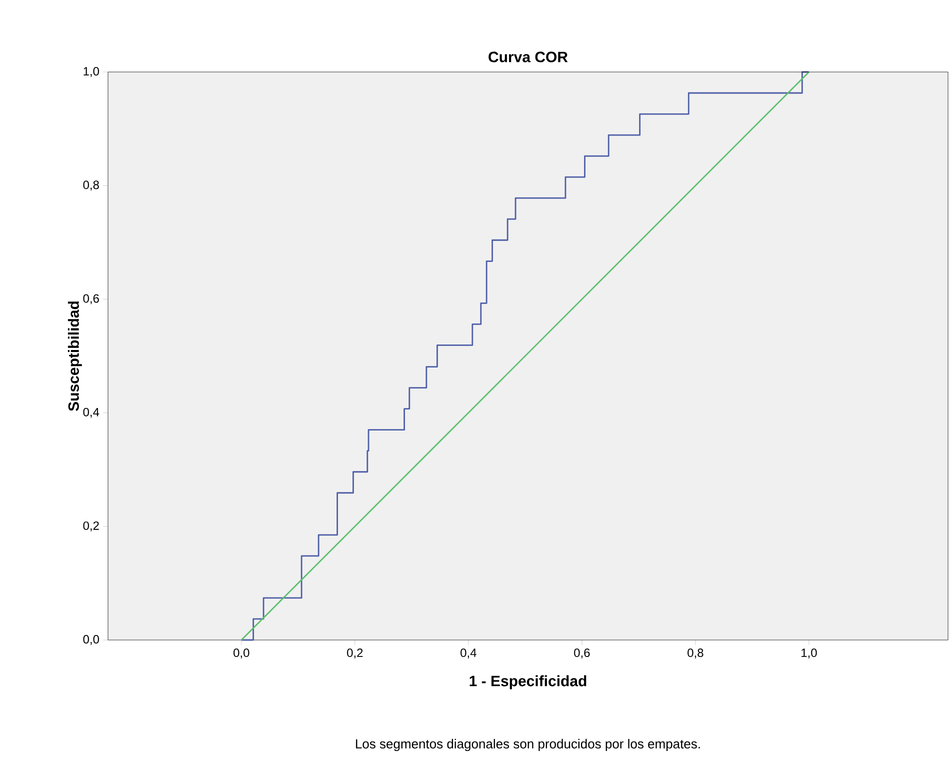  What do you see at coordinates (582, 653) in the screenshot?
I see `x-tick-label: 0,6` at bounding box center [582, 653].